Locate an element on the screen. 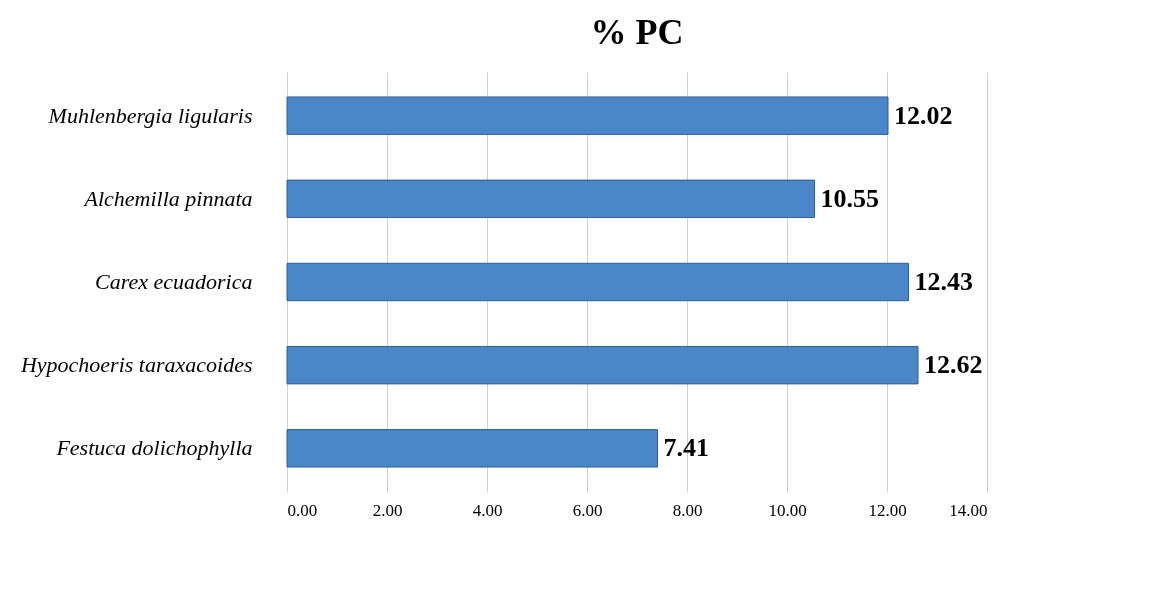 The width and height of the screenshot is (1171, 597). data-label: 12.02 is located at coordinates (923, 115).